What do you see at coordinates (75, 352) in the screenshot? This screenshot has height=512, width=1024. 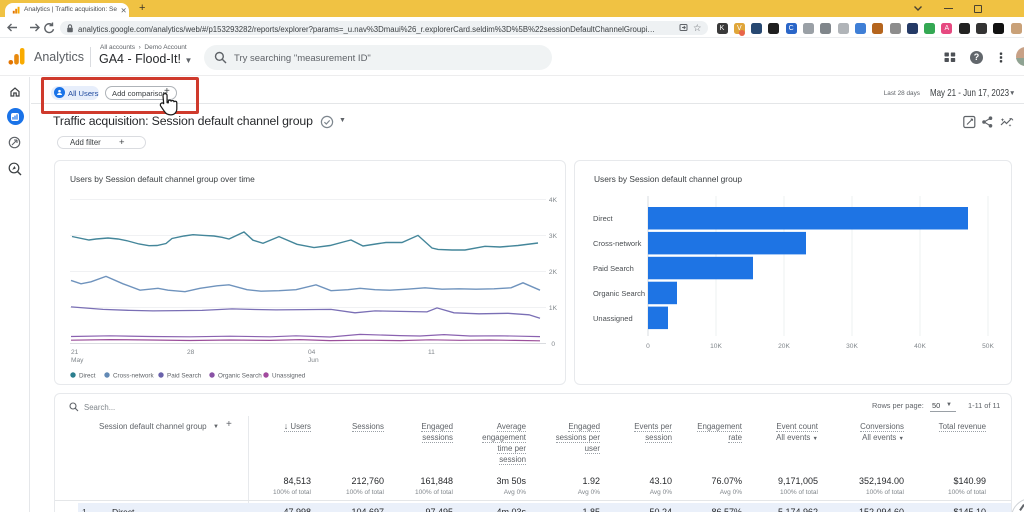 I see `svg-text: 21` at bounding box center [75, 352].